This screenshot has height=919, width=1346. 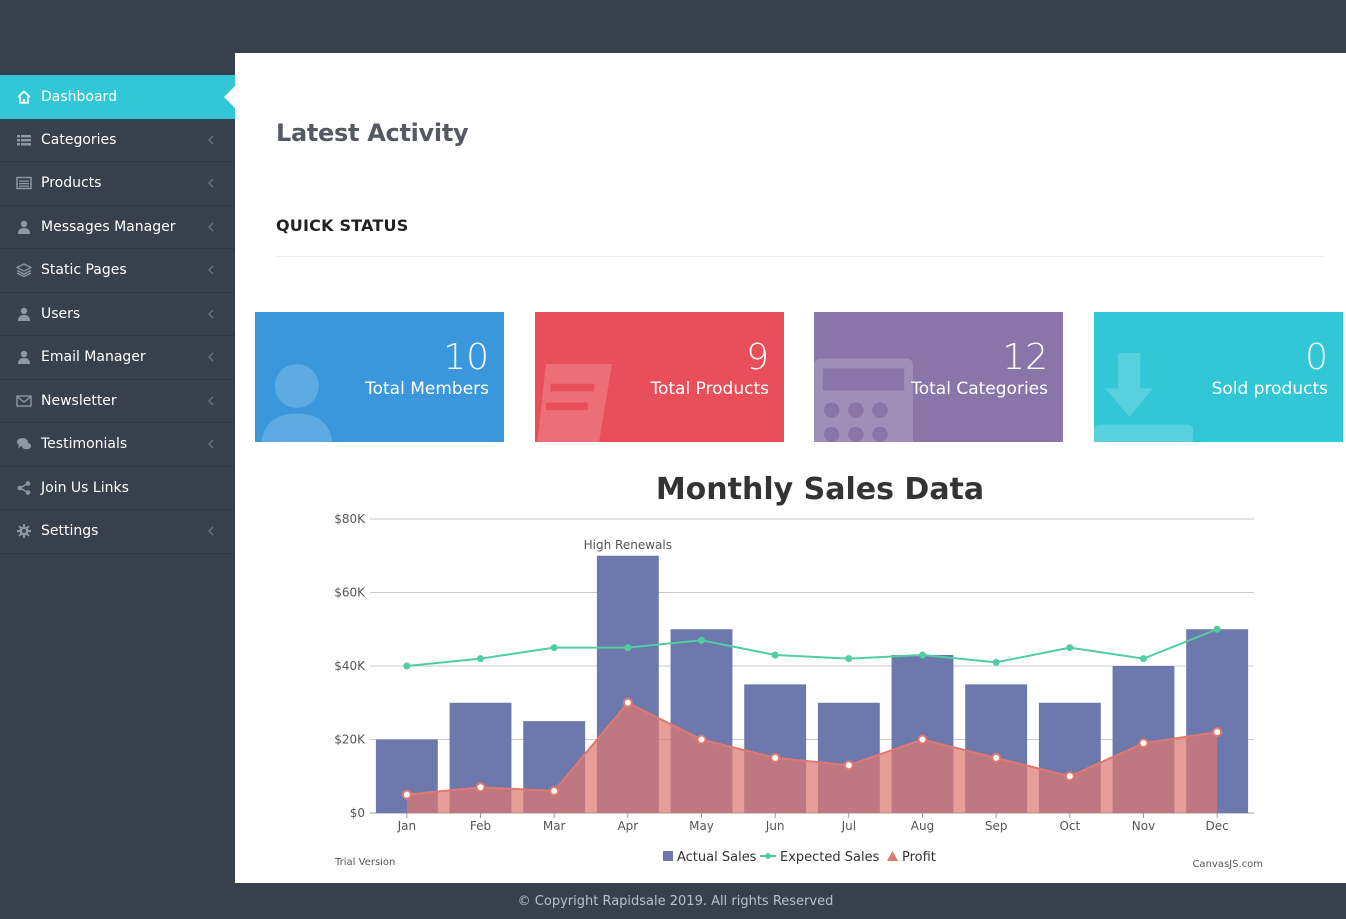 What do you see at coordinates (350, 593) in the screenshot?
I see `y-tick-label: $60K` at bounding box center [350, 593].